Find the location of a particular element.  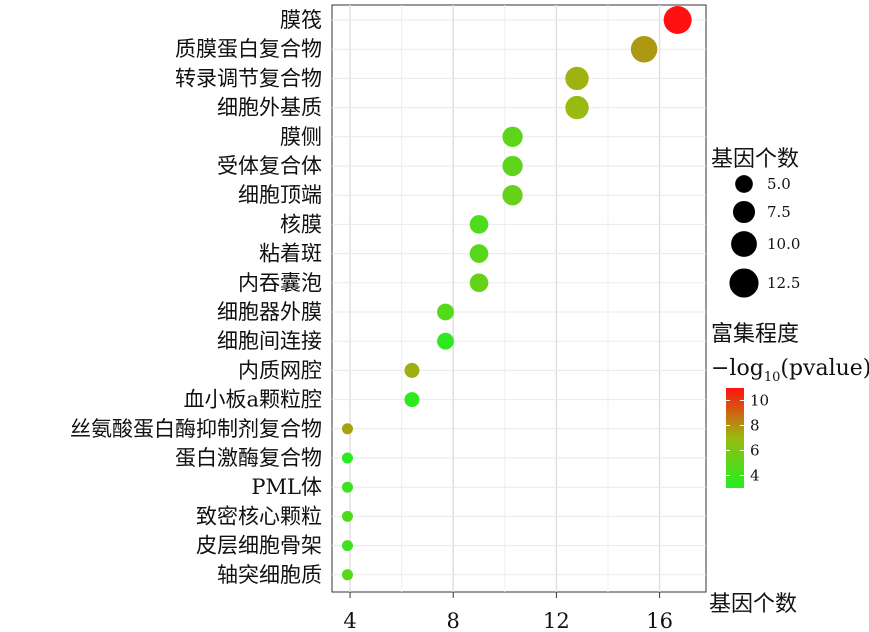

size-legend-label: 7.5 is located at coordinates (779, 212).